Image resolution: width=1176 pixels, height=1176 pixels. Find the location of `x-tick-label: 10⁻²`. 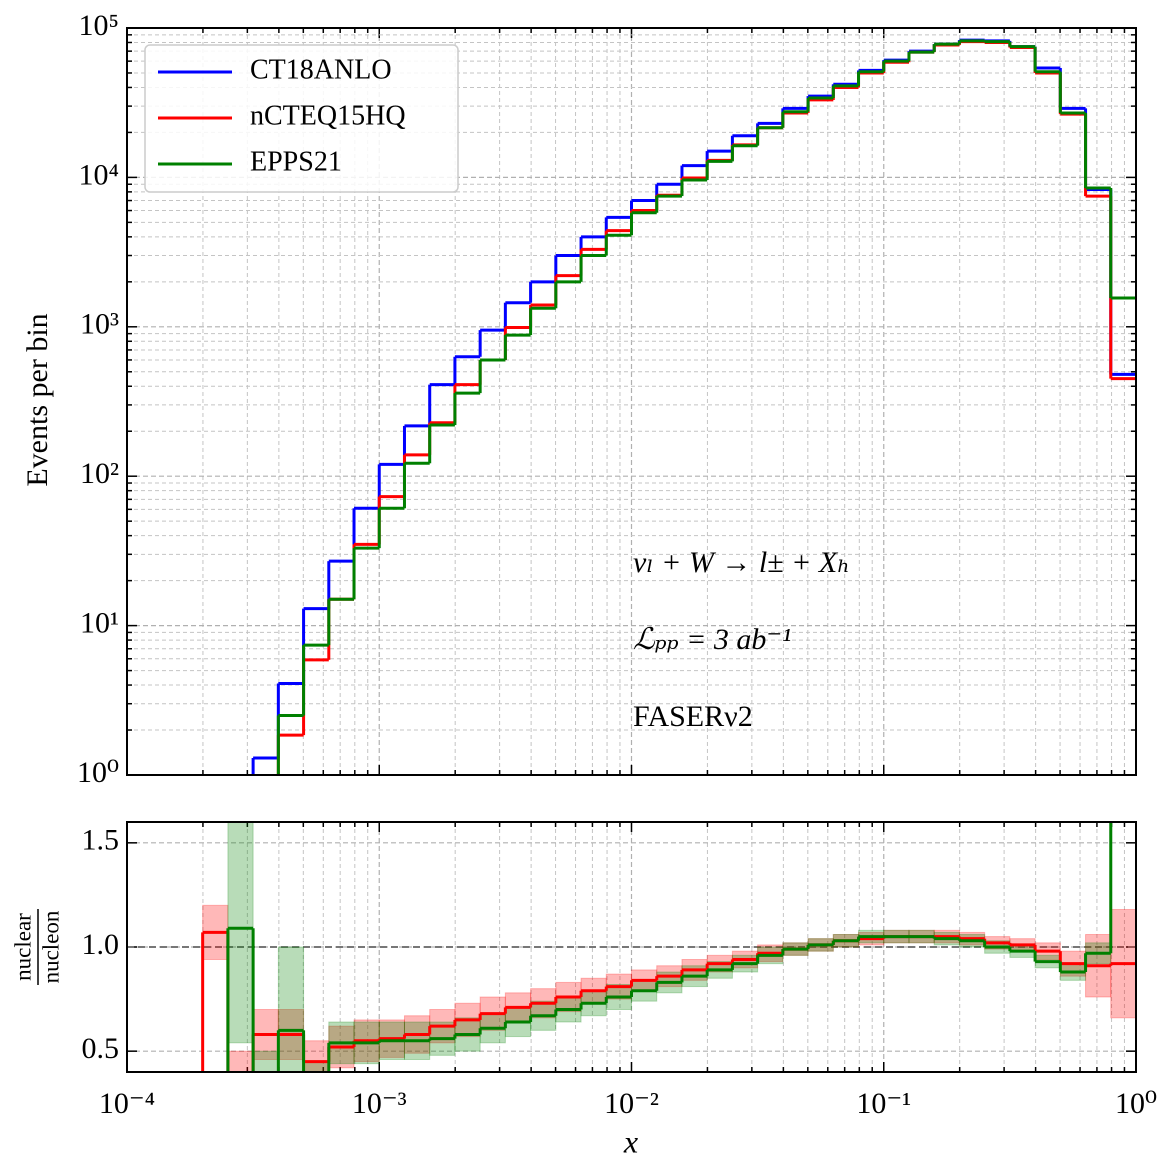

x-tick-label: 10⁻² is located at coordinates (631, 1103).